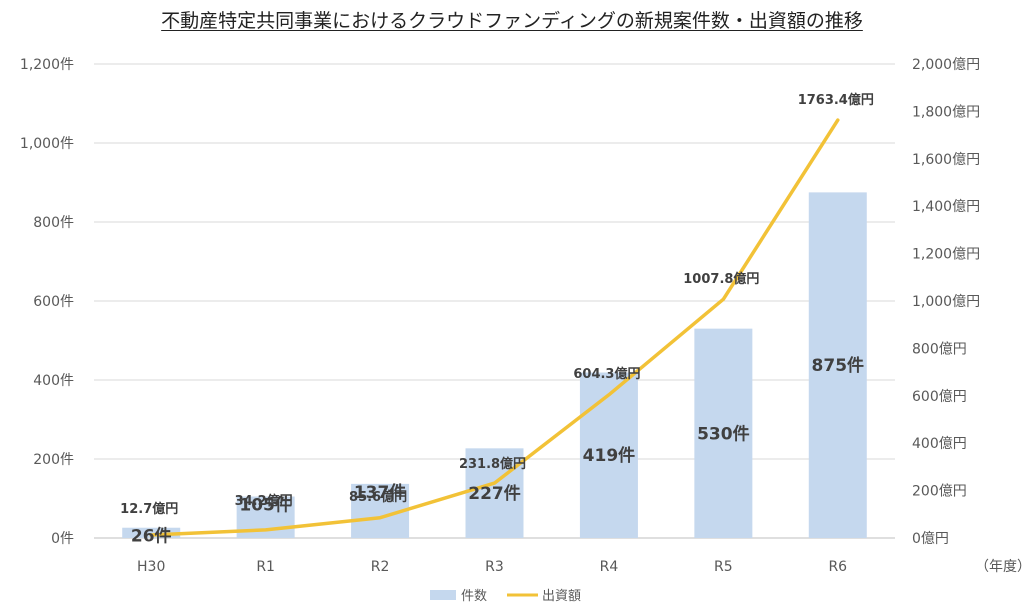 The width and height of the screenshot is (1024, 609). I want to click on right-tick-label: 1,800億円, so click(946, 112).